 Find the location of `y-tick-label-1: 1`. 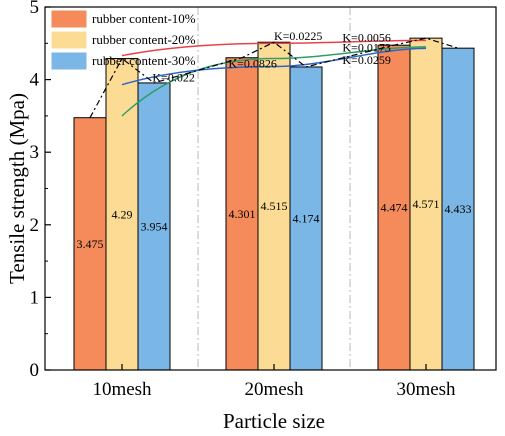

y-tick-label-1: 1 is located at coordinates (35, 297).